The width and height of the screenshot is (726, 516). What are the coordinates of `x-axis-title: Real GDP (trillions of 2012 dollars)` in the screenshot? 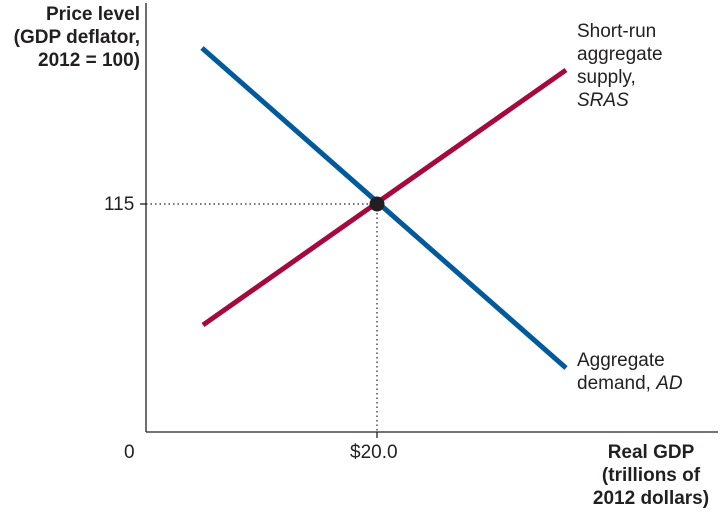 It's located at (651, 475).